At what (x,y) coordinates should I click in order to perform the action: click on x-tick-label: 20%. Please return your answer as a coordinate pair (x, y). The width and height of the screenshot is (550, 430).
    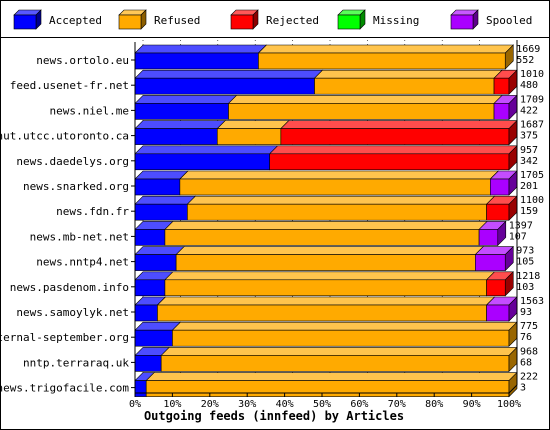
    Looking at the image, I should click on (210, 404).